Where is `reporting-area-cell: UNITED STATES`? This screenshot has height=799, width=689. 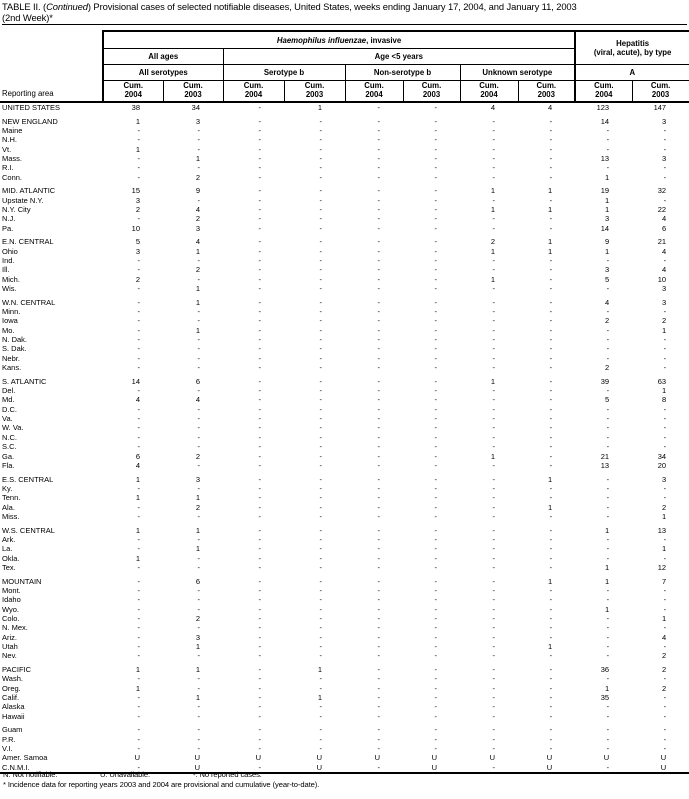 reporting-area-cell: UNITED STATES is located at coordinates (31, 107).